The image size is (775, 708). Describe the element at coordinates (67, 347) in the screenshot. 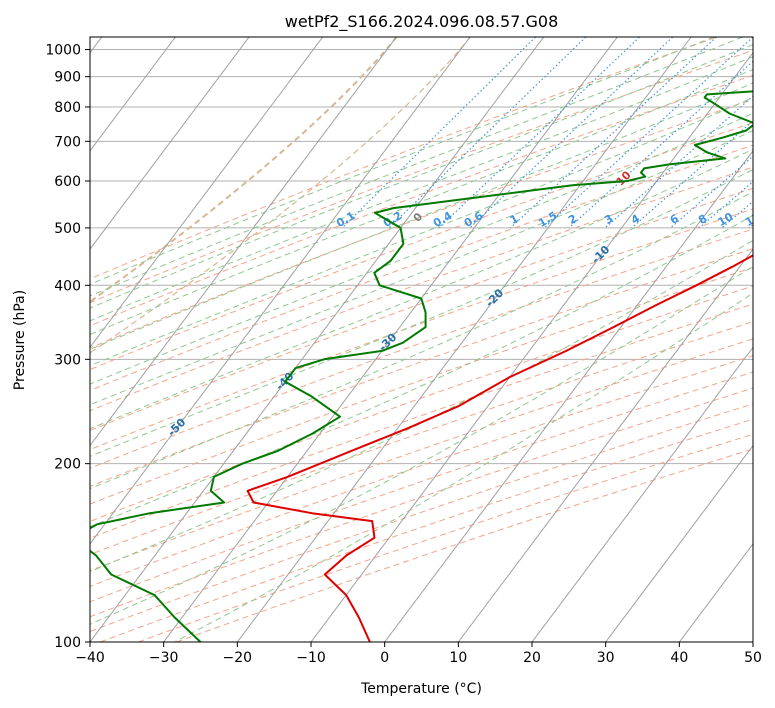

I see `y-axis-ticks: 100 200 300 400 500 600 700 800 900 1000` at that location.